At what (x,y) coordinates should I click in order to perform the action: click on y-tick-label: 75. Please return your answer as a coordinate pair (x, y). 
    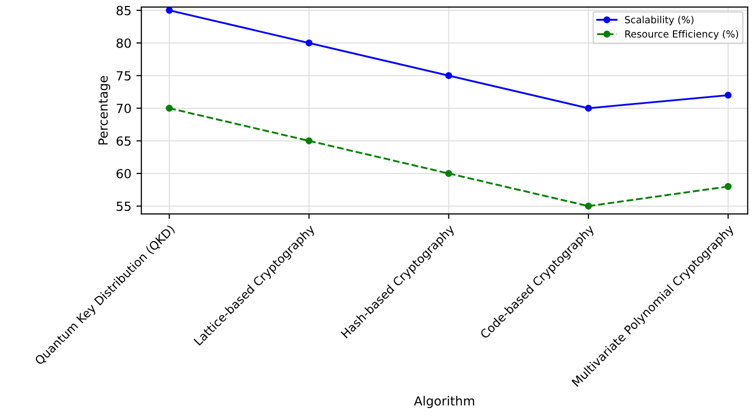
    Looking at the image, I should click on (123, 76).